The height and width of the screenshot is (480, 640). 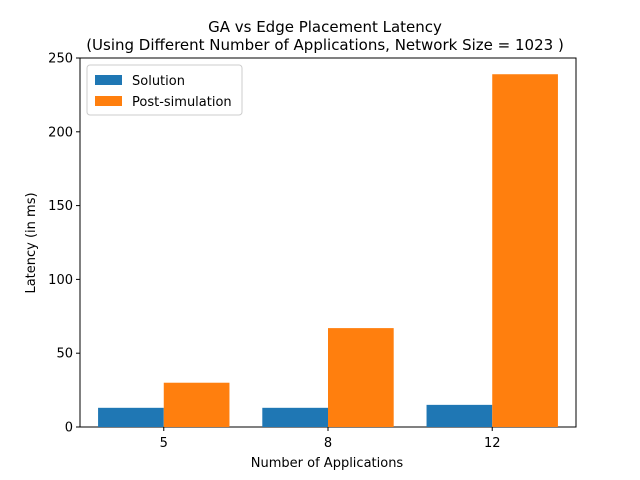 I want to click on x-tick-label: 12, so click(x=492, y=443).